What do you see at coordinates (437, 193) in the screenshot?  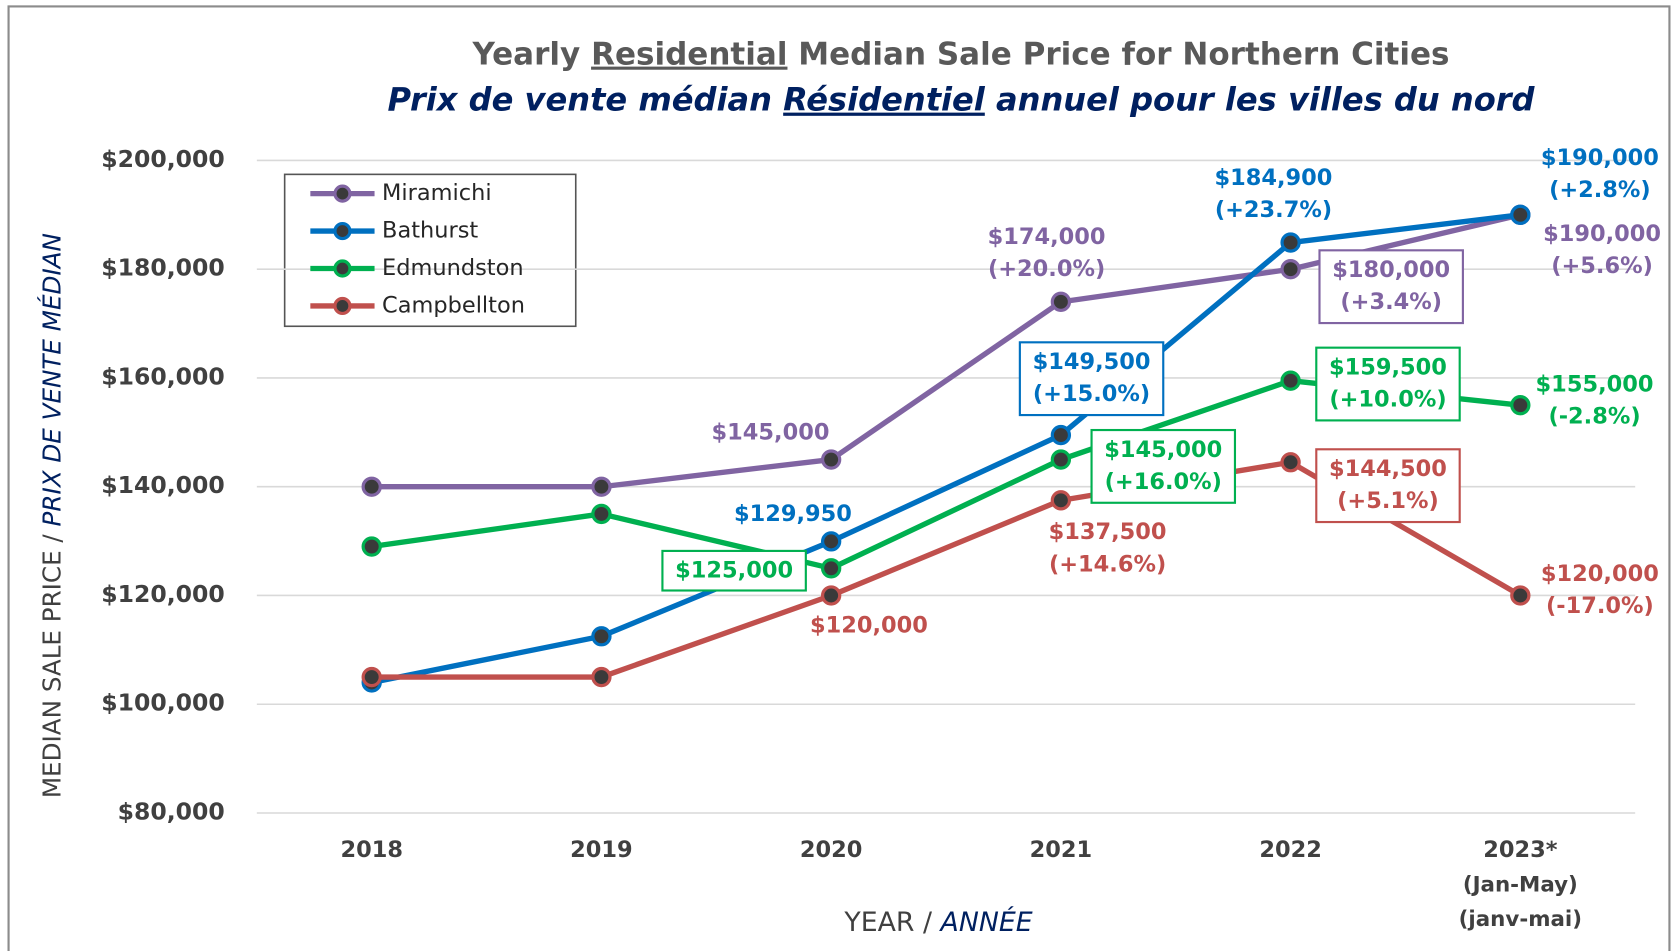 I see `legend-label: Miramichi` at bounding box center [437, 193].